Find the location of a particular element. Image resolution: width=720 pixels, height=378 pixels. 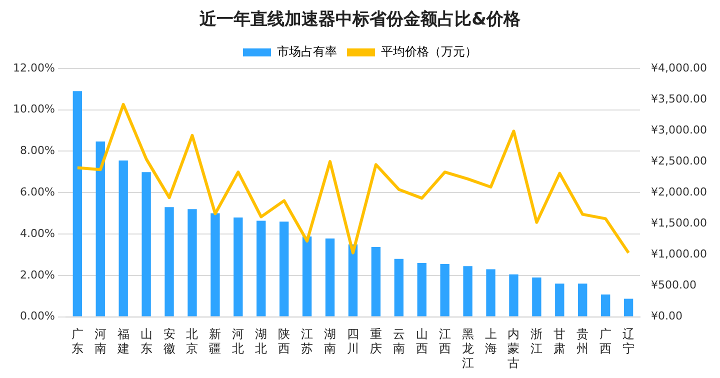

x-tick-label: 陕西 is located at coordinates (284, 341).